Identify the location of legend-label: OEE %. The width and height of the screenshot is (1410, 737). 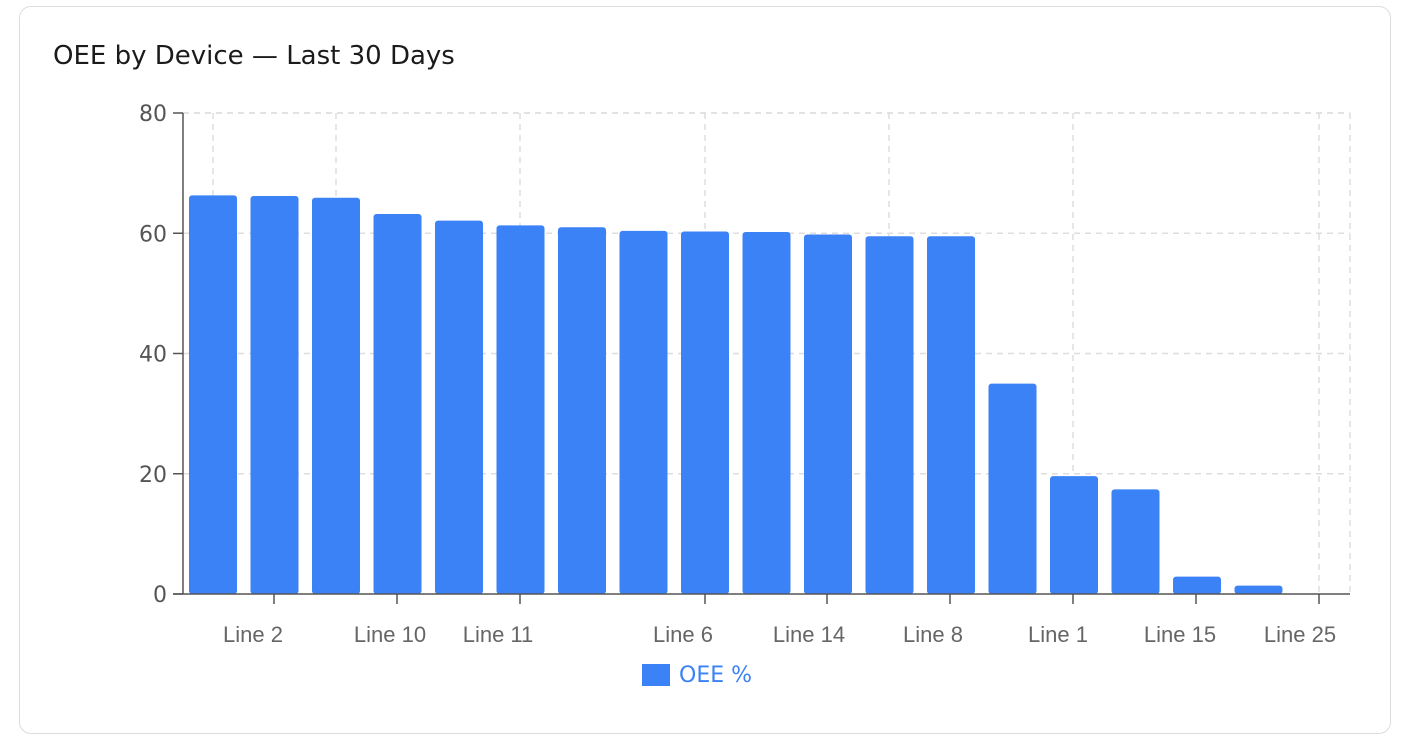
(715, 675).